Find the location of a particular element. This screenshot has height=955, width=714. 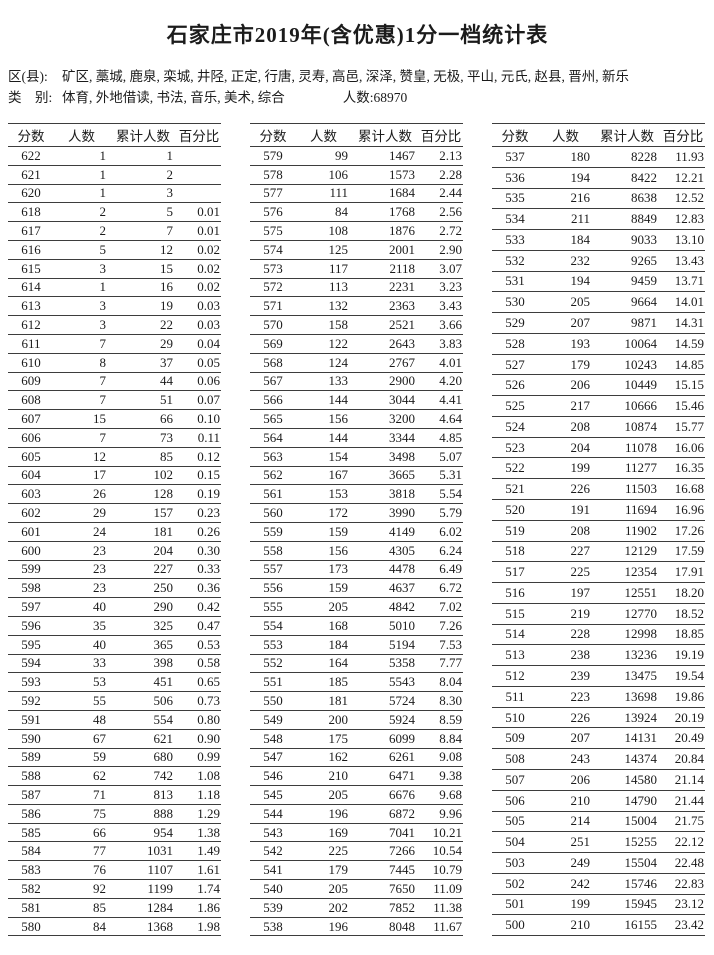

table-row: 587 71 813 1.18 is located at coordinates (114, 795).